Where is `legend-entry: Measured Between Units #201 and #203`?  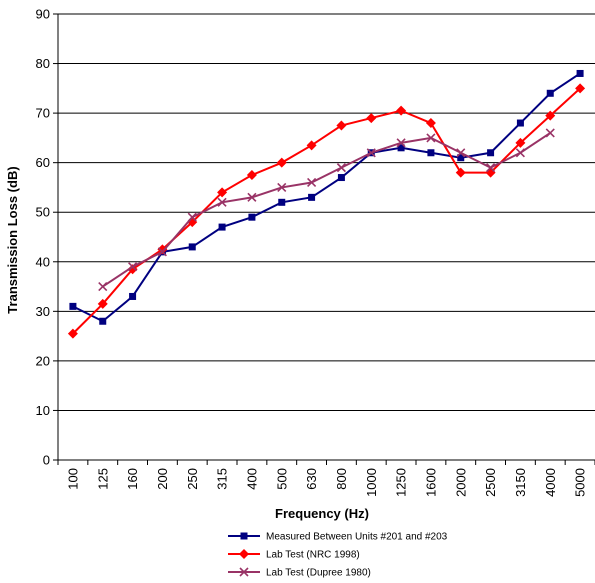 legend-entry: Measured Between Units #201 and #203 is located at coordinates (338, 537).